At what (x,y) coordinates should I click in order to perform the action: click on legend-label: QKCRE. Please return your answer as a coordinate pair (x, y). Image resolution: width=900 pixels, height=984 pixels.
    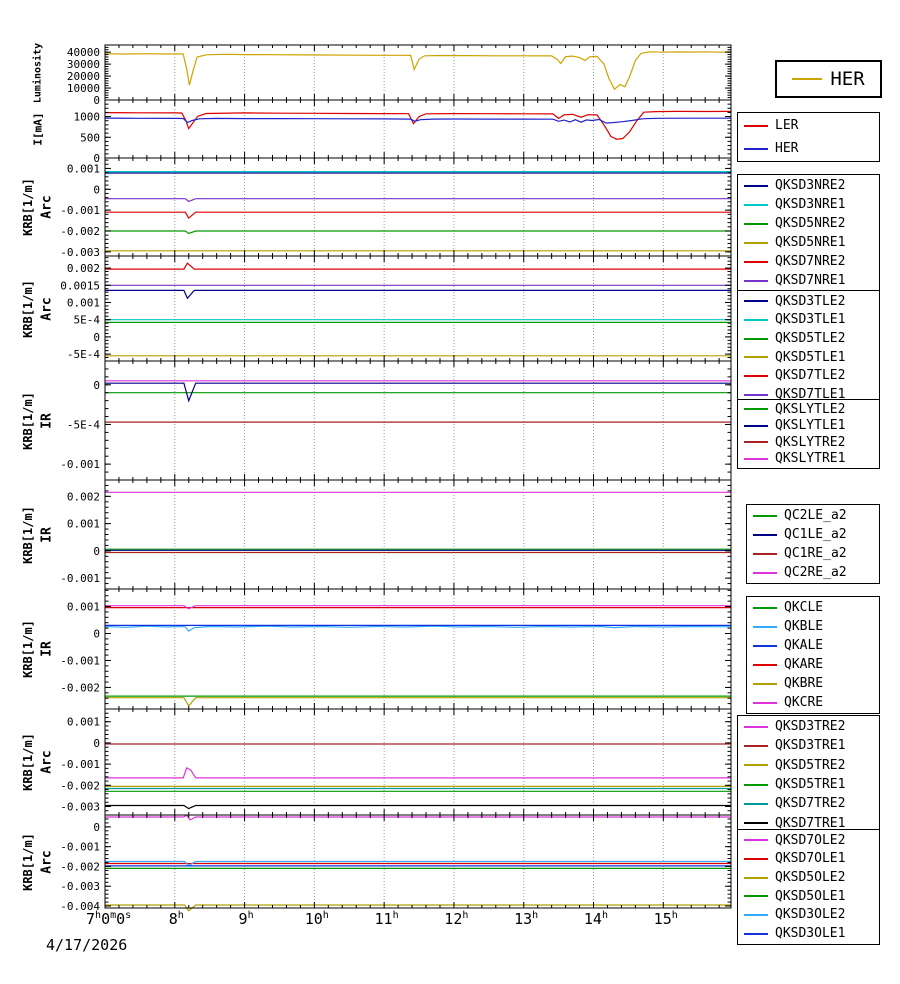
    Looking at the image, I should click on (804, 702).